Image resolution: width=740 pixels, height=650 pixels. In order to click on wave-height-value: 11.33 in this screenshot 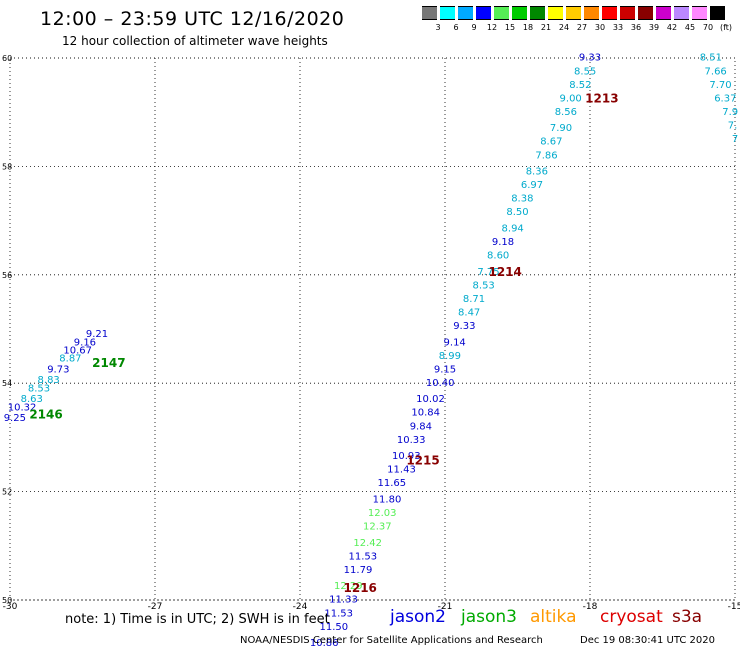, I will do `click(343, 600)`.